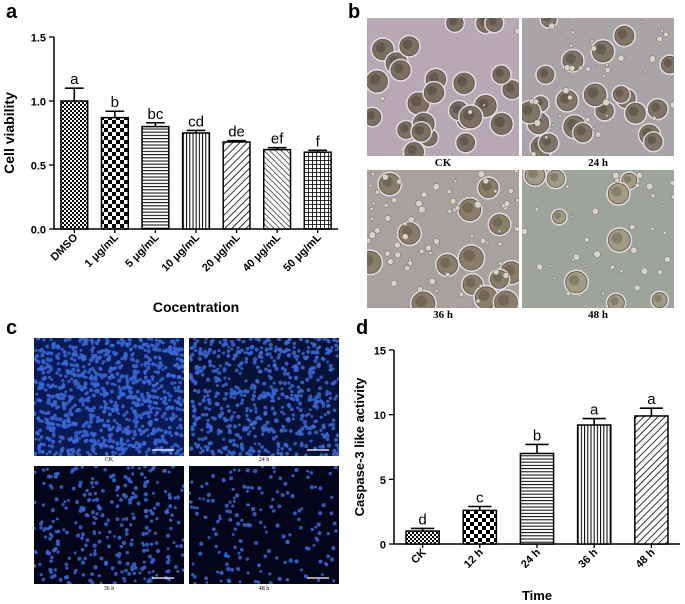 Image resolution: width=685 pixels, height=604 pixels. Describe the element at coordinates (142, 250) in the screenshot. I see `x-tick-label: 5 μg/mL` at that location.